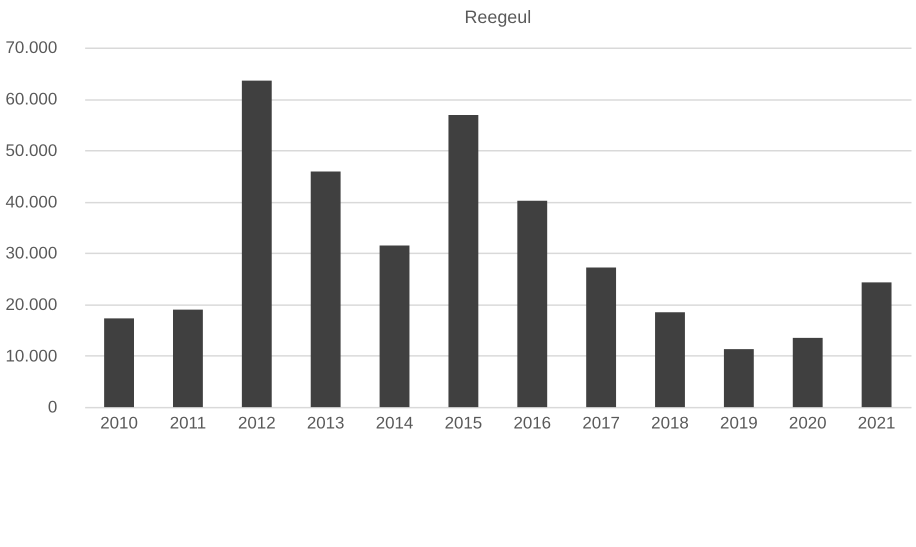  I want to click on chart-title: Reegeul, so click(498, 16).